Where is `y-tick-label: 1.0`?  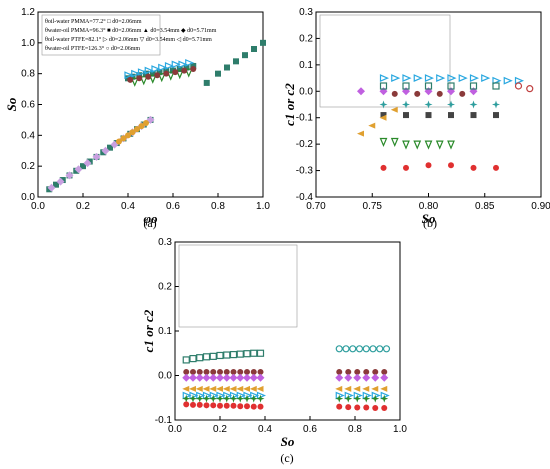 y-tick-label: 1.0 is located at coordinates (28, 43).